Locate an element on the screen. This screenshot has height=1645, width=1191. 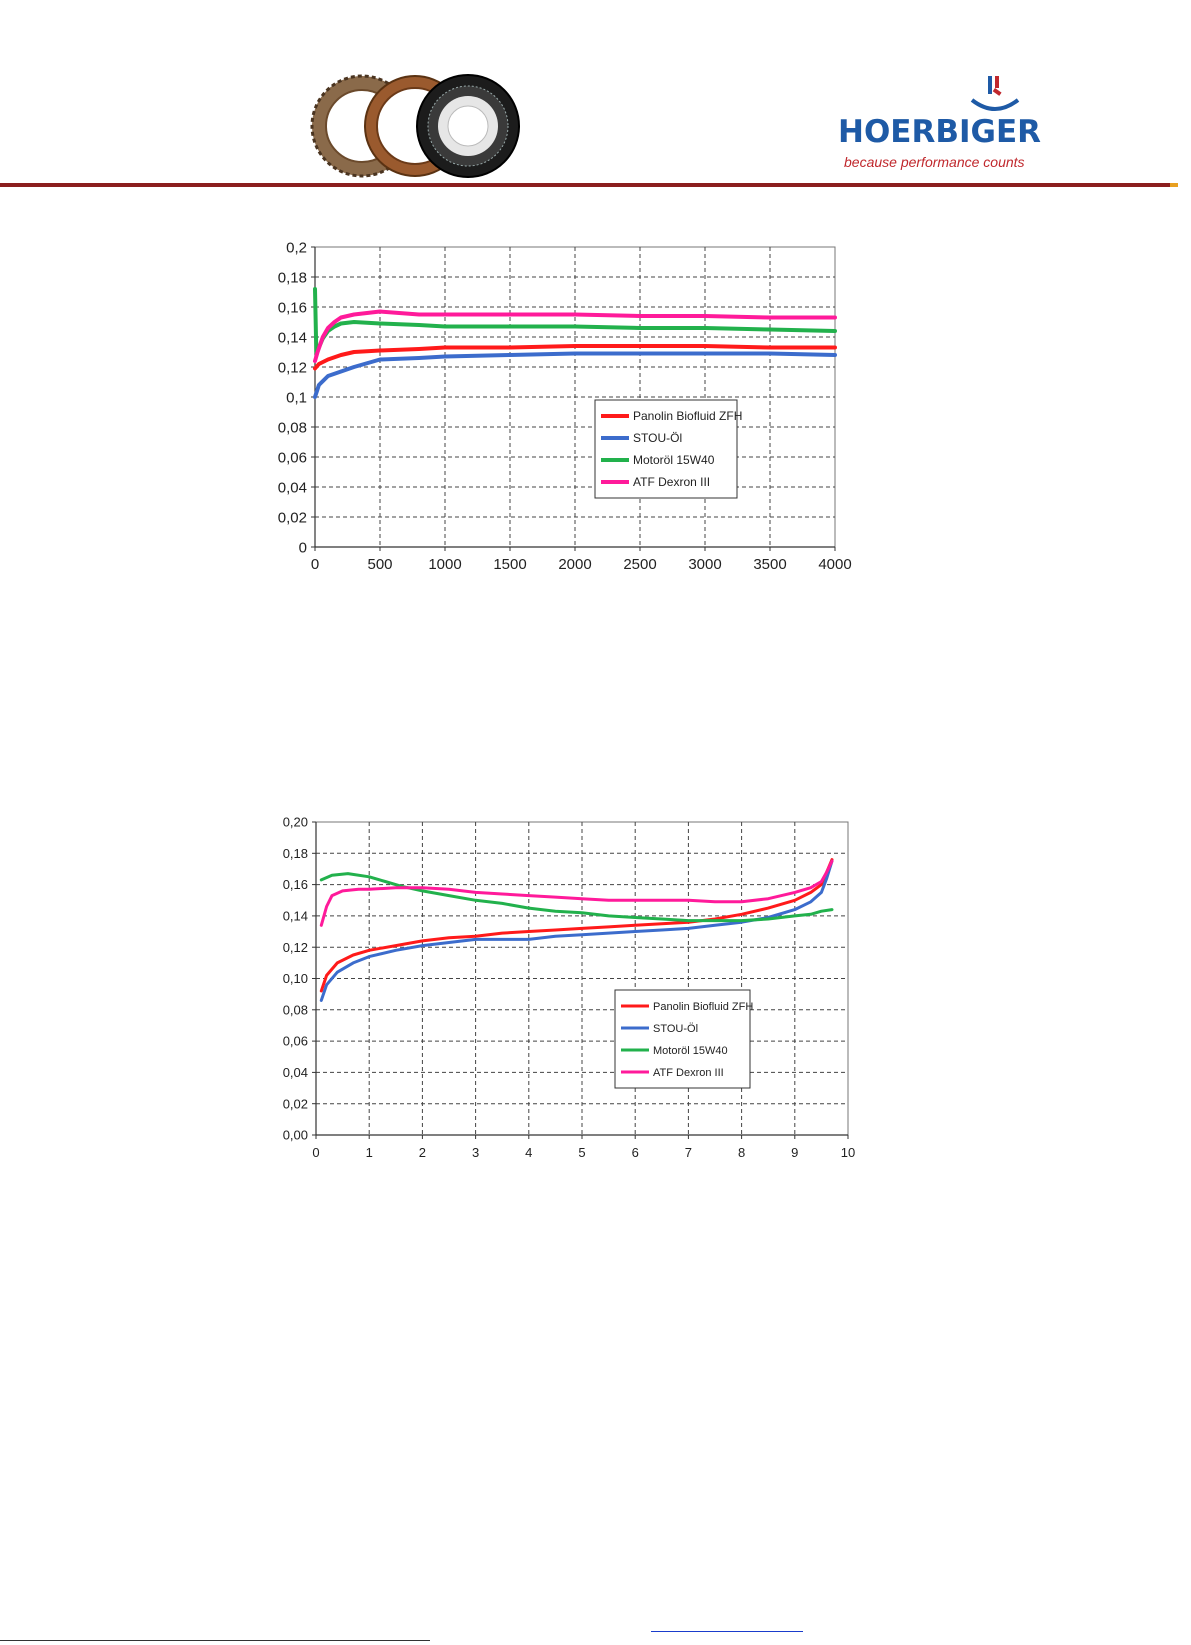
header-rule-tip is located at coordinates (1174, 185).